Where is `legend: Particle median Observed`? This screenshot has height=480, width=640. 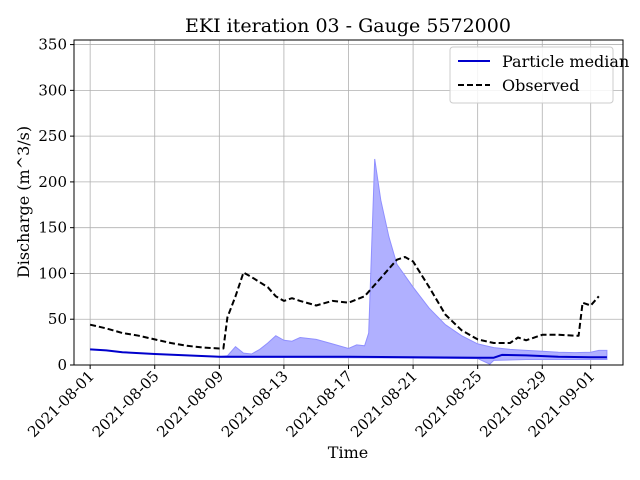 legend: Particle median Observed is located at coordinates (539, 75).